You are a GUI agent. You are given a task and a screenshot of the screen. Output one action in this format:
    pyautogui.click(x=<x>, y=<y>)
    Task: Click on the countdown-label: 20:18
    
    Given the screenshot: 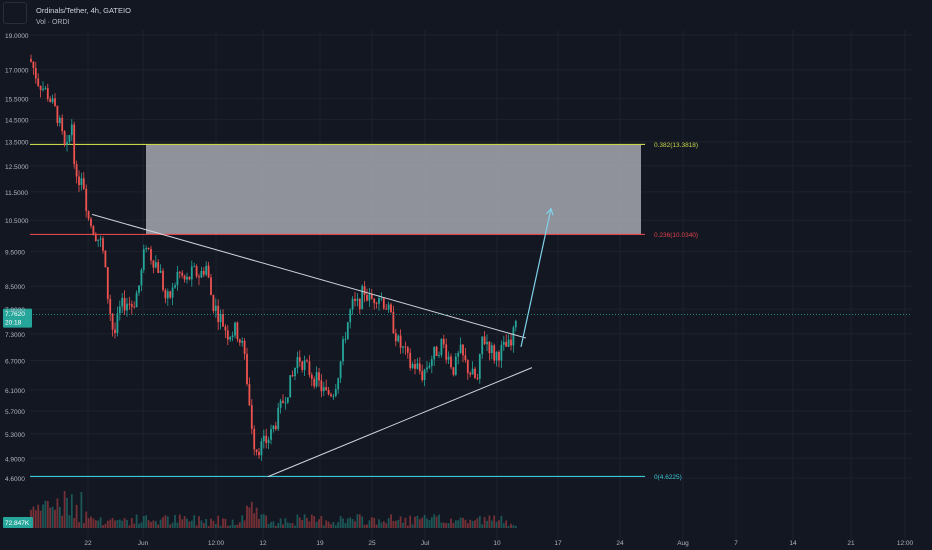 What is the action you would take?
    pyautogui.click(x=13, y=323)
    